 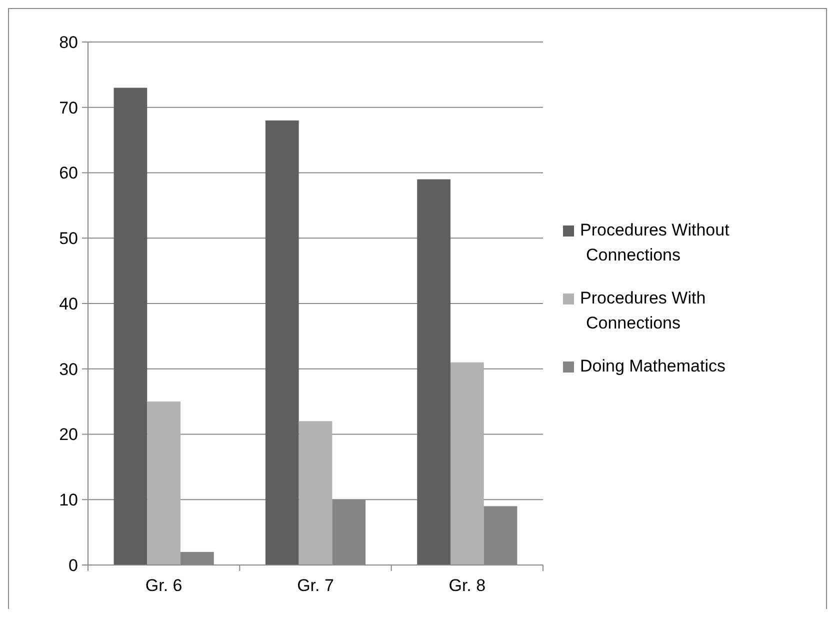 What do you see at coordinates (73, 565) in the screenshot?
I see `y-tick-label: 0` at bounding box center [73, 565].